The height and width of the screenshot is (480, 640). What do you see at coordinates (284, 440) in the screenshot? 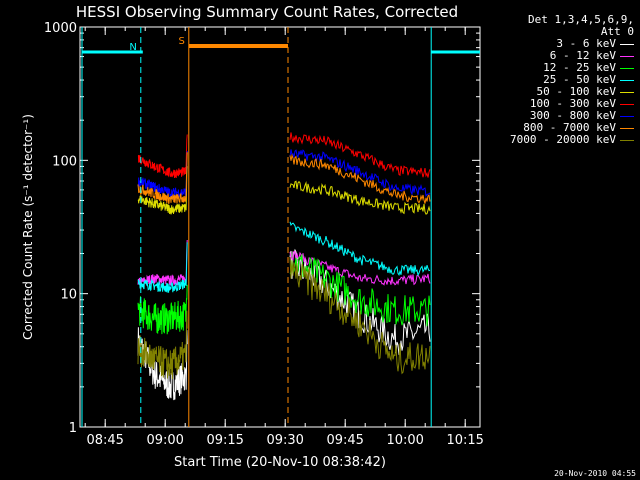
I see `x-tick-label: 09:30` at bounding box center [284, 440].